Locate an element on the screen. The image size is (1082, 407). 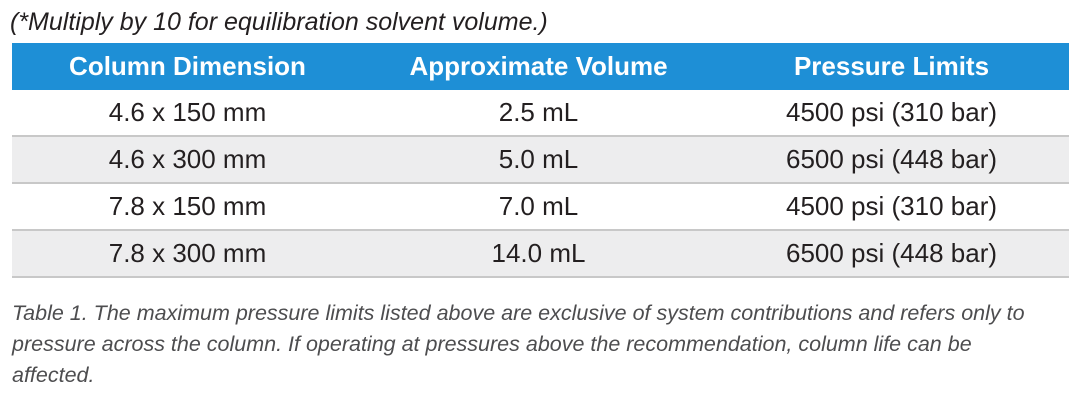
table-row: 4.6 x 150 mm 2.5 mL 4500 psi (310 bar) is located at coordinates (540, 113).